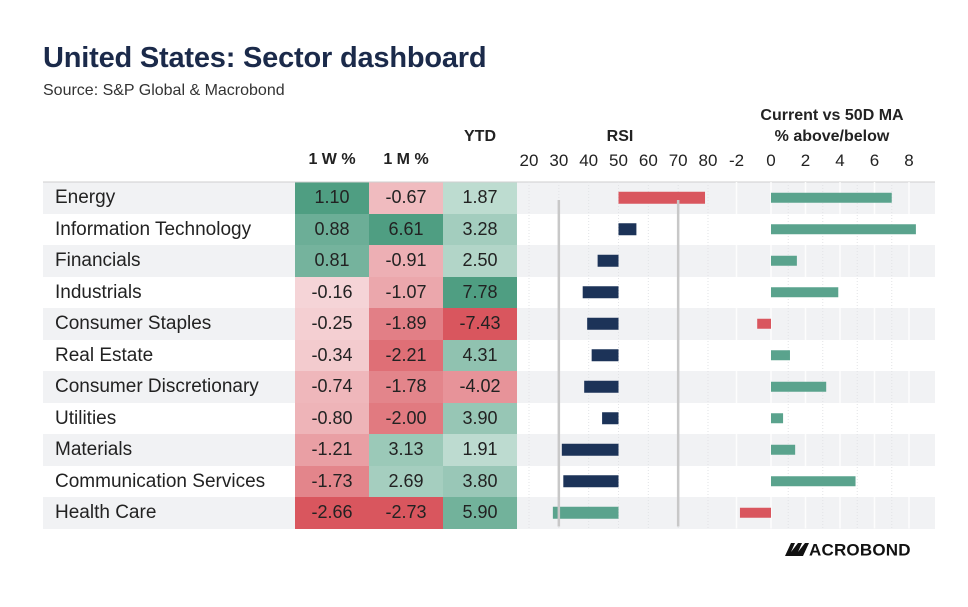 The height and width of the screenshot is (607, 968). I want to click on ma-tick-label: 4, so click(840, 160).